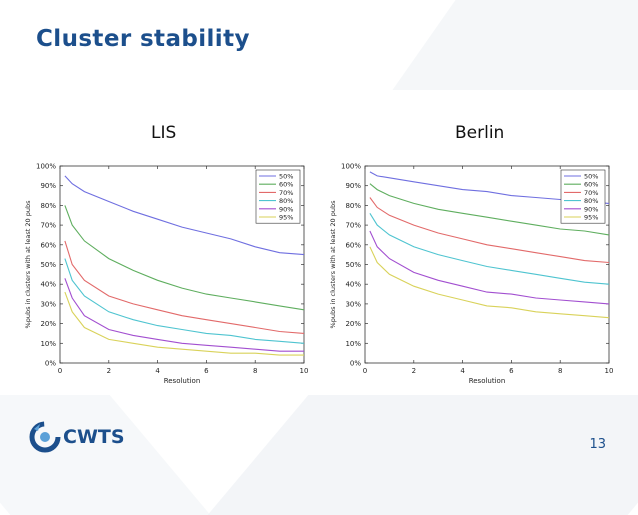  What do you see at coordinates (94, 437) in the screenshot?
I see `logo-text: CWTS` at bounding box center [94, 437].